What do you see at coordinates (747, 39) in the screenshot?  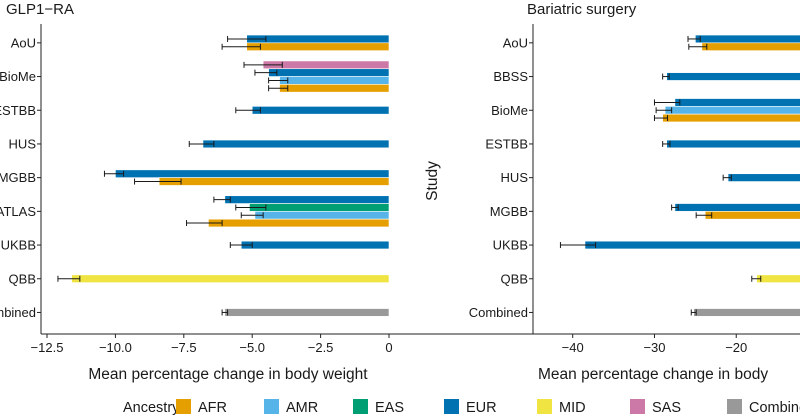 I see `bariatric-bar-aou-eur` at bounding box center [747, 39].